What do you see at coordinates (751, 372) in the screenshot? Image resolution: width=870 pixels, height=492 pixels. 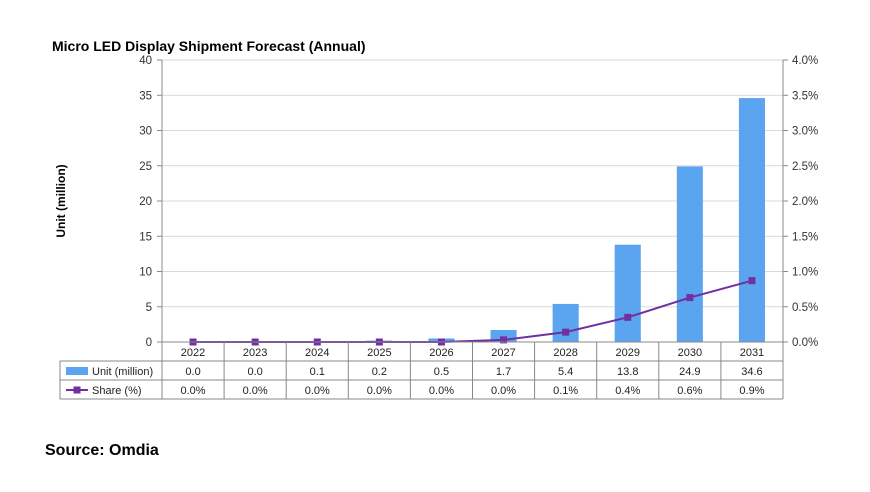 I see `unit-value-label: 34.6` at bounding box center [751, 372].